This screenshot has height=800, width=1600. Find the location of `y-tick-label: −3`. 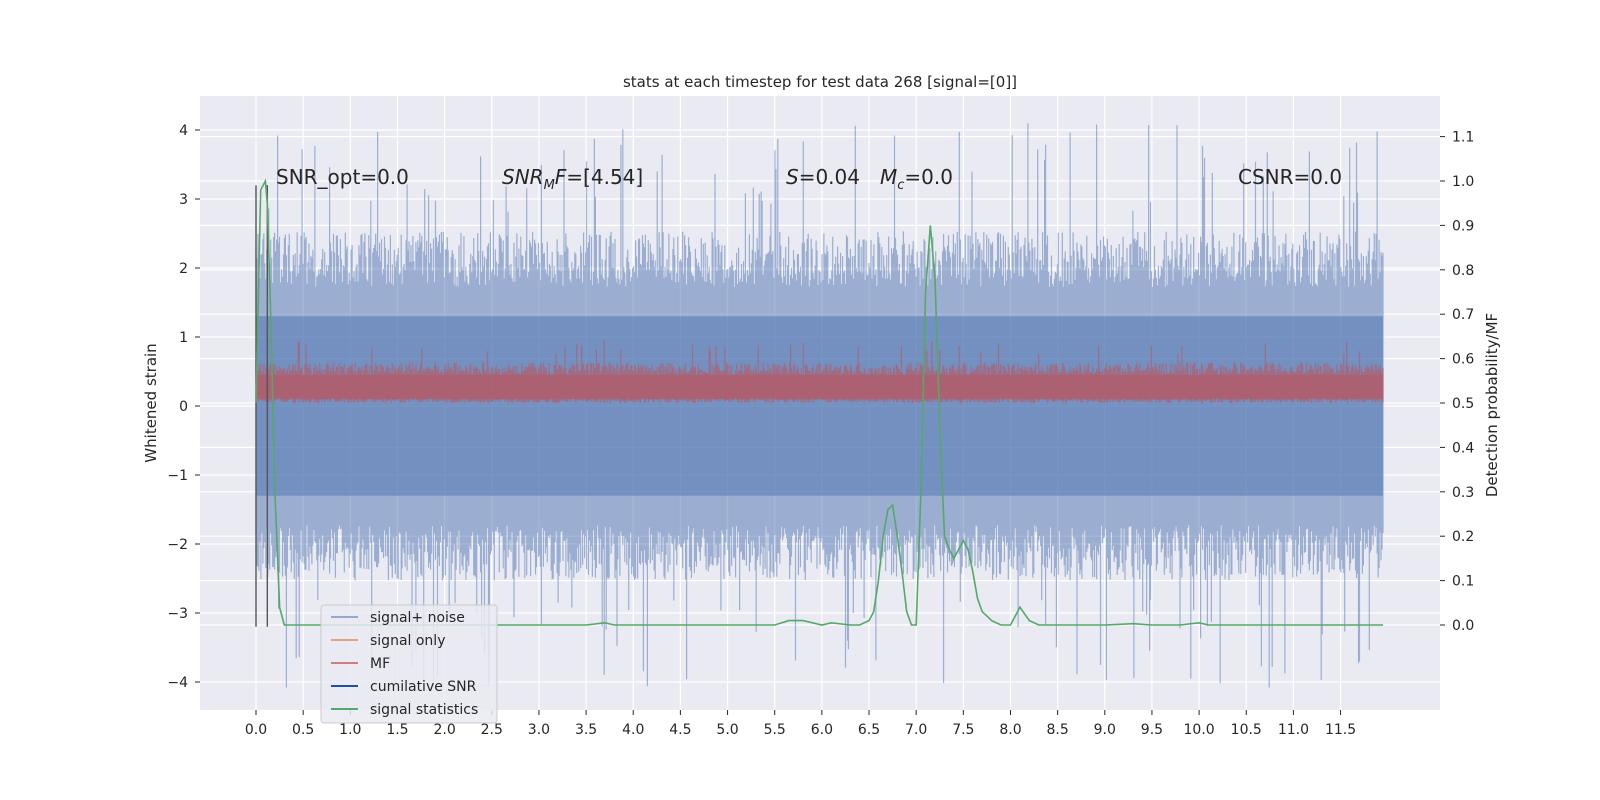

y-tick-label: −3 is located at coordinates (177, 614).